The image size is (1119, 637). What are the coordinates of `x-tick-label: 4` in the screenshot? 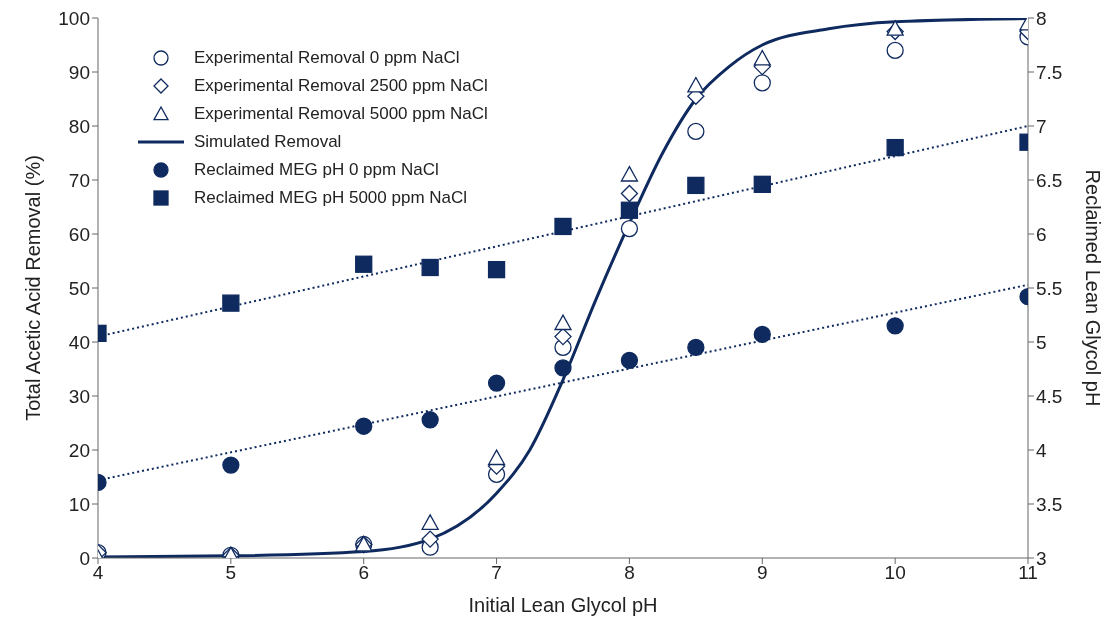 It's located at (98, 573).